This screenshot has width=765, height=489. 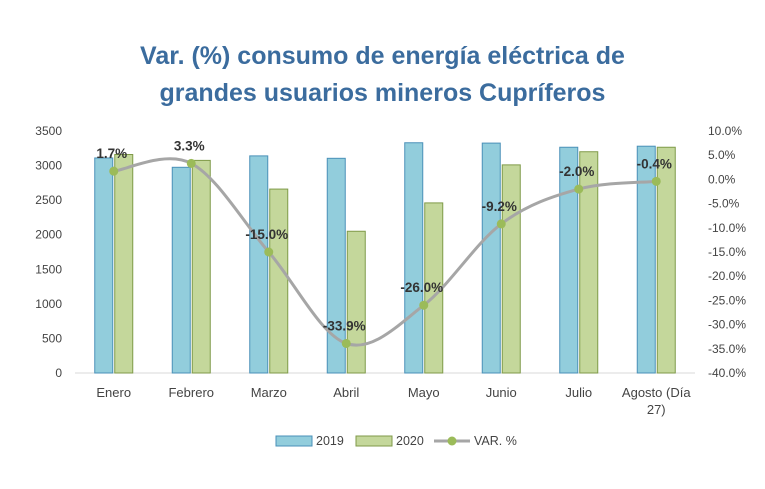 What do you see at coordinates (330, 441) in the screenshot?
I see `legend-label-2019: 2019` at bounding box center [330, 441].